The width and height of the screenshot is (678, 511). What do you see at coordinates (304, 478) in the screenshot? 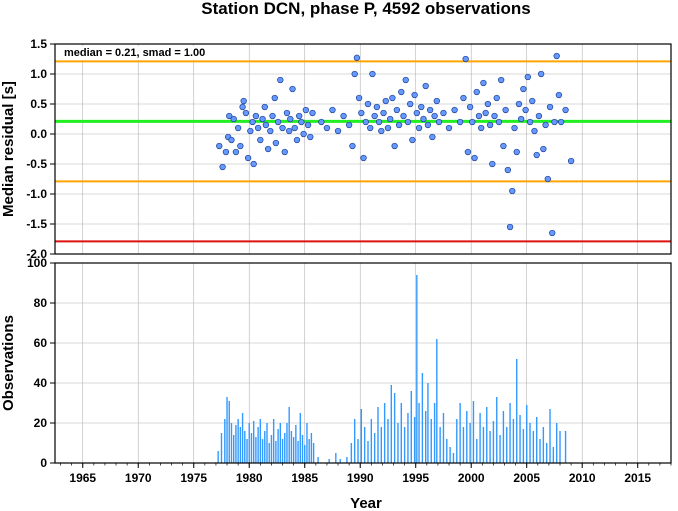
I see `x-tick-label: 1985` at bounding box center [304, 478].